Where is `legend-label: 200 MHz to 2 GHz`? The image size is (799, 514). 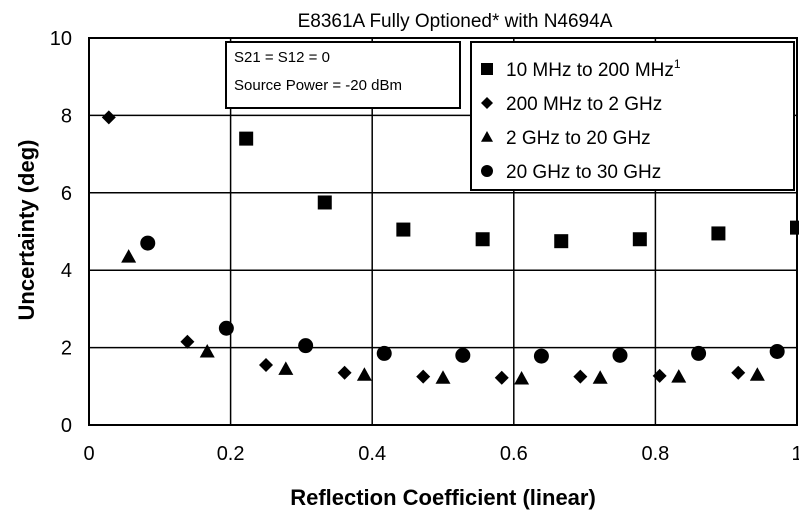
legend-label: 200 MHz to 2 GHz is located at coordinates (584, 104).